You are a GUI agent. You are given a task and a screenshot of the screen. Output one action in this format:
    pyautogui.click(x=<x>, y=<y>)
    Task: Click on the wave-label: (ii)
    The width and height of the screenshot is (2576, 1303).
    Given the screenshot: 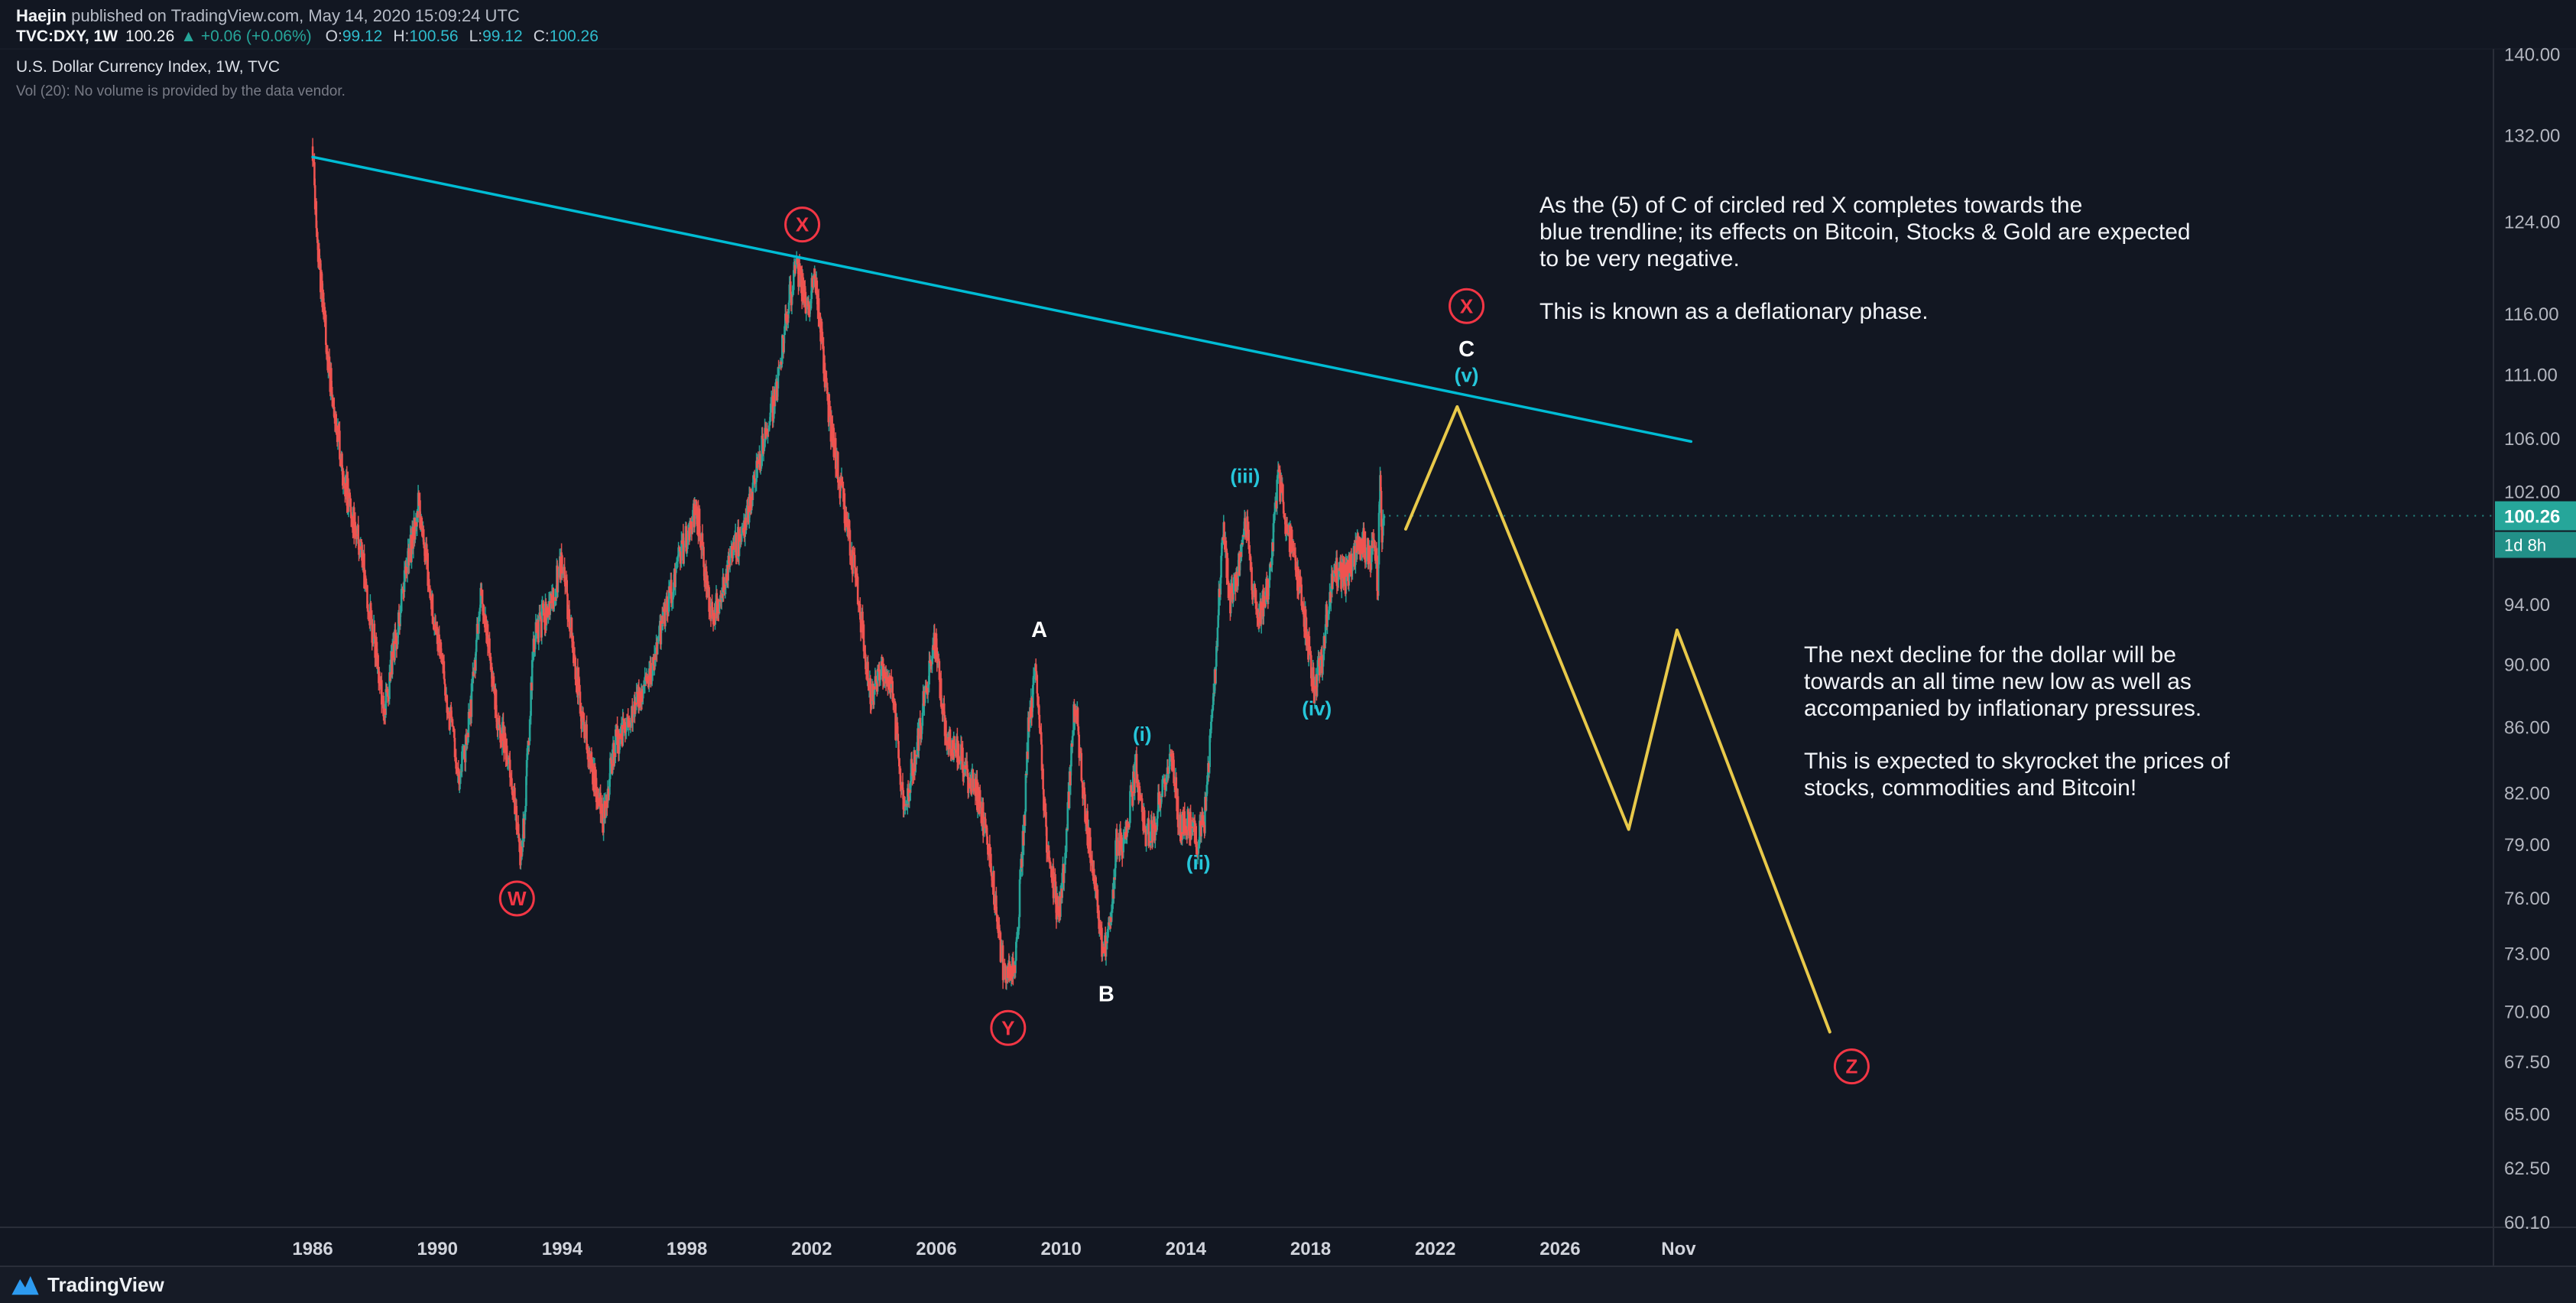 What is the action you would take?
    pyautogui.click(x=1198, y=862)
    